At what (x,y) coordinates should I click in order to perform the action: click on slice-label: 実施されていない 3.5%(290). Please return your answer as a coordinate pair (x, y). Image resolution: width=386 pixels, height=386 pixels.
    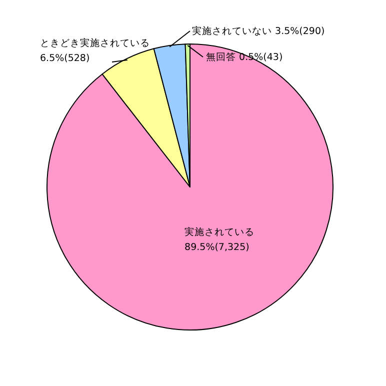
    Looking at the image, I should click on (258, 31).